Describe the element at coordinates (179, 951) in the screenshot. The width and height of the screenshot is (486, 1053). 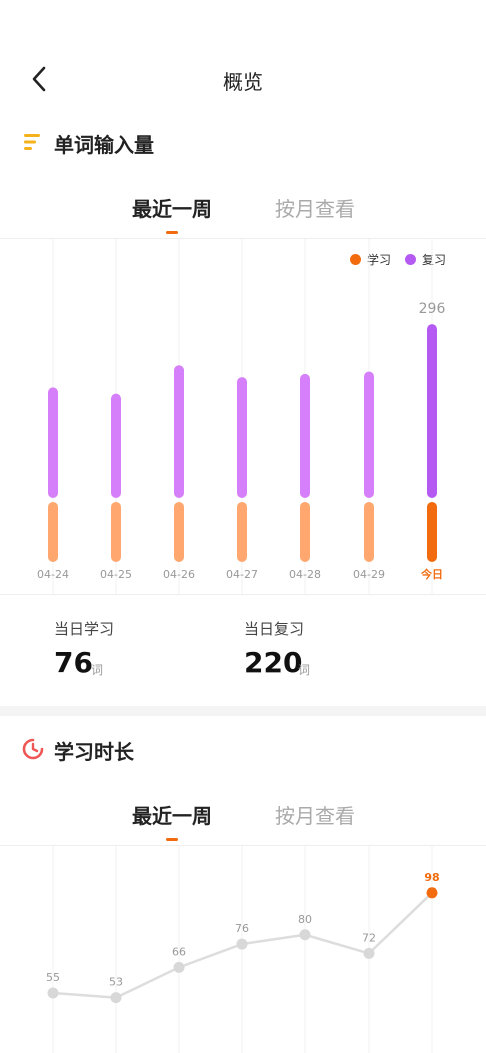
I see `data-label: 66` at that location.